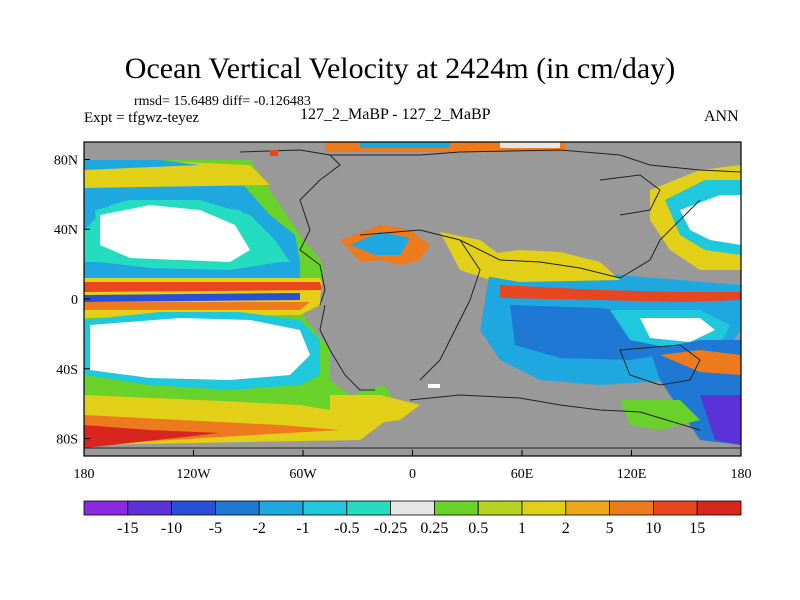 The width and height of the screenshot is (800, 600). I want to click on colorbar-label: 2, so click(566, 528).